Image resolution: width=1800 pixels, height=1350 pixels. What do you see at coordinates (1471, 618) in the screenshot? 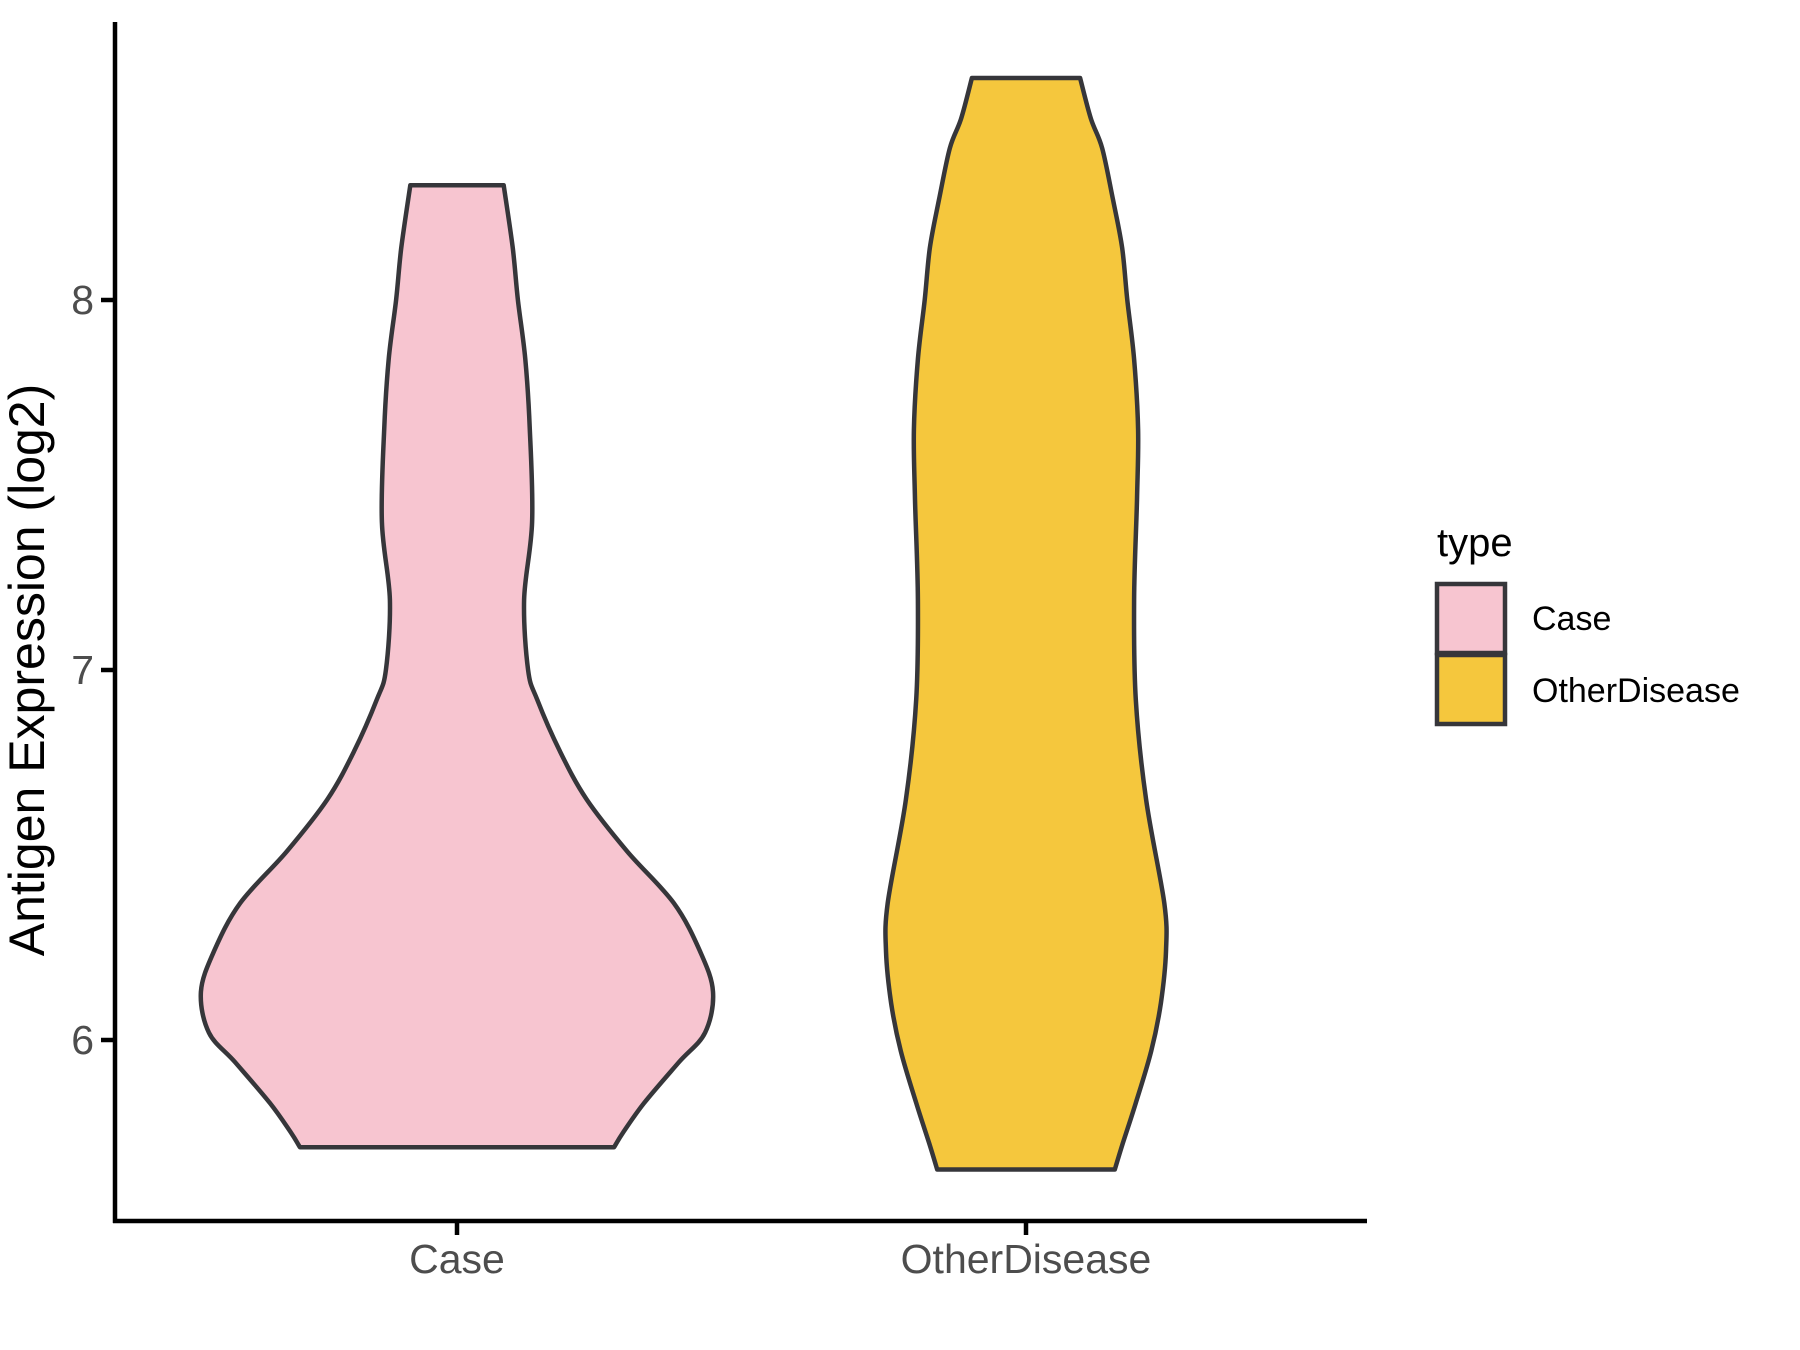
I see `legend-swatch-case` at bounding box center [1471, 618].